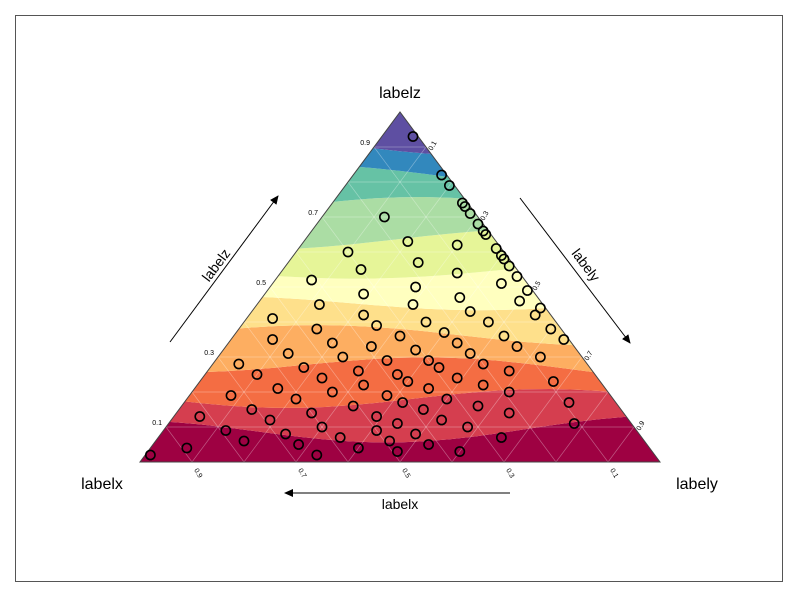 This screenshot has height=600, width=800. Describe the element at coordinates (102, 484) in the screenshot. I see `corner-label-x: labelx` at that location.